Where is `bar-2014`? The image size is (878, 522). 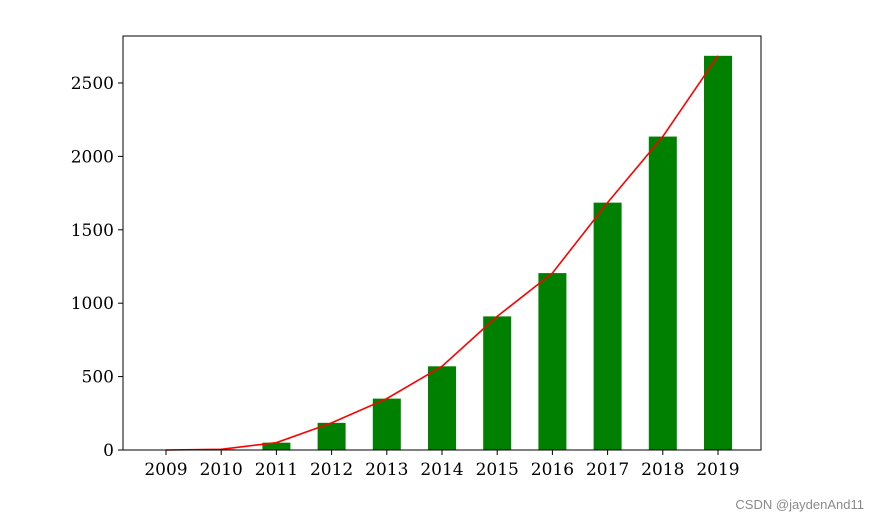
bar-2014 is located at coordinates (442, 408).